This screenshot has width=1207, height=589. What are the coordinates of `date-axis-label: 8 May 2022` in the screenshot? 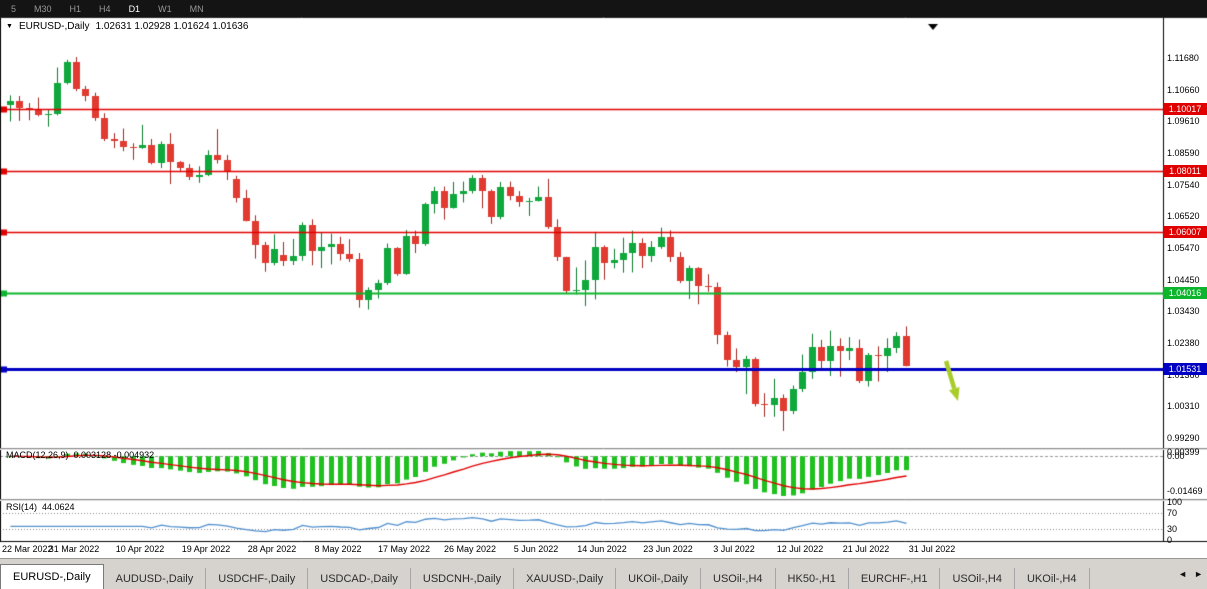 It's located at (338, 549).